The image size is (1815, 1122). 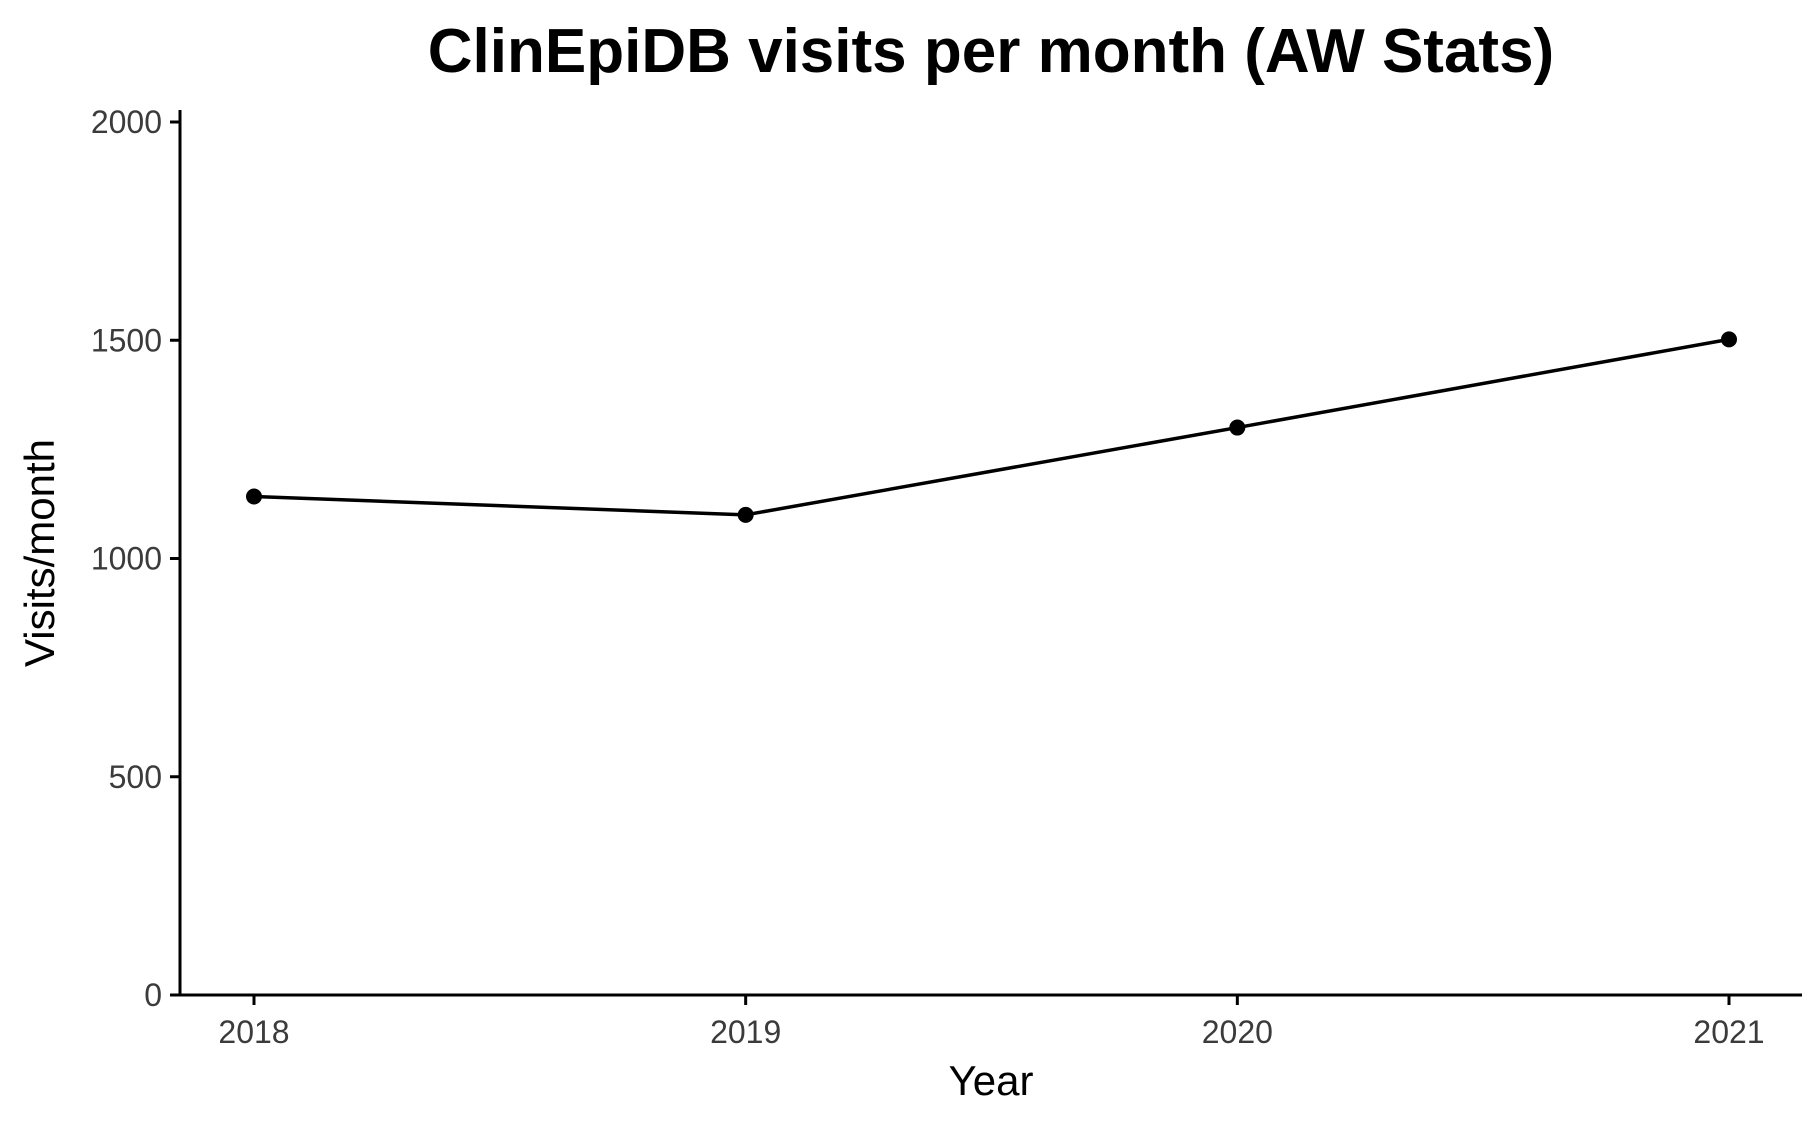 What do you see at coordinates (253, 1032) in the screenshot?
I see `x-tick-label: 2018` at bounding box center [253, 1032].